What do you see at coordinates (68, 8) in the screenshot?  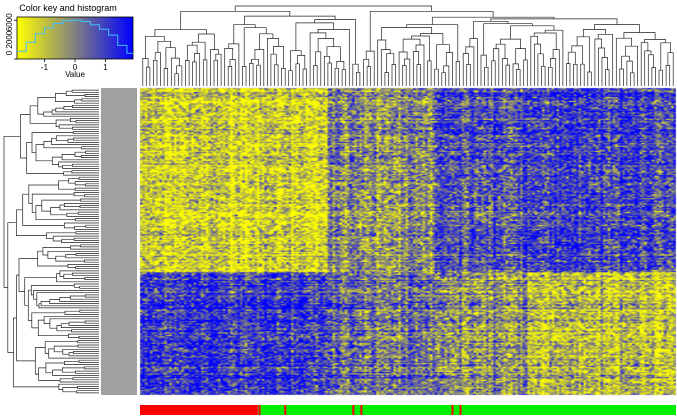 I see `color-key-title: Color key and histogram` at bounding box center [68, 8].